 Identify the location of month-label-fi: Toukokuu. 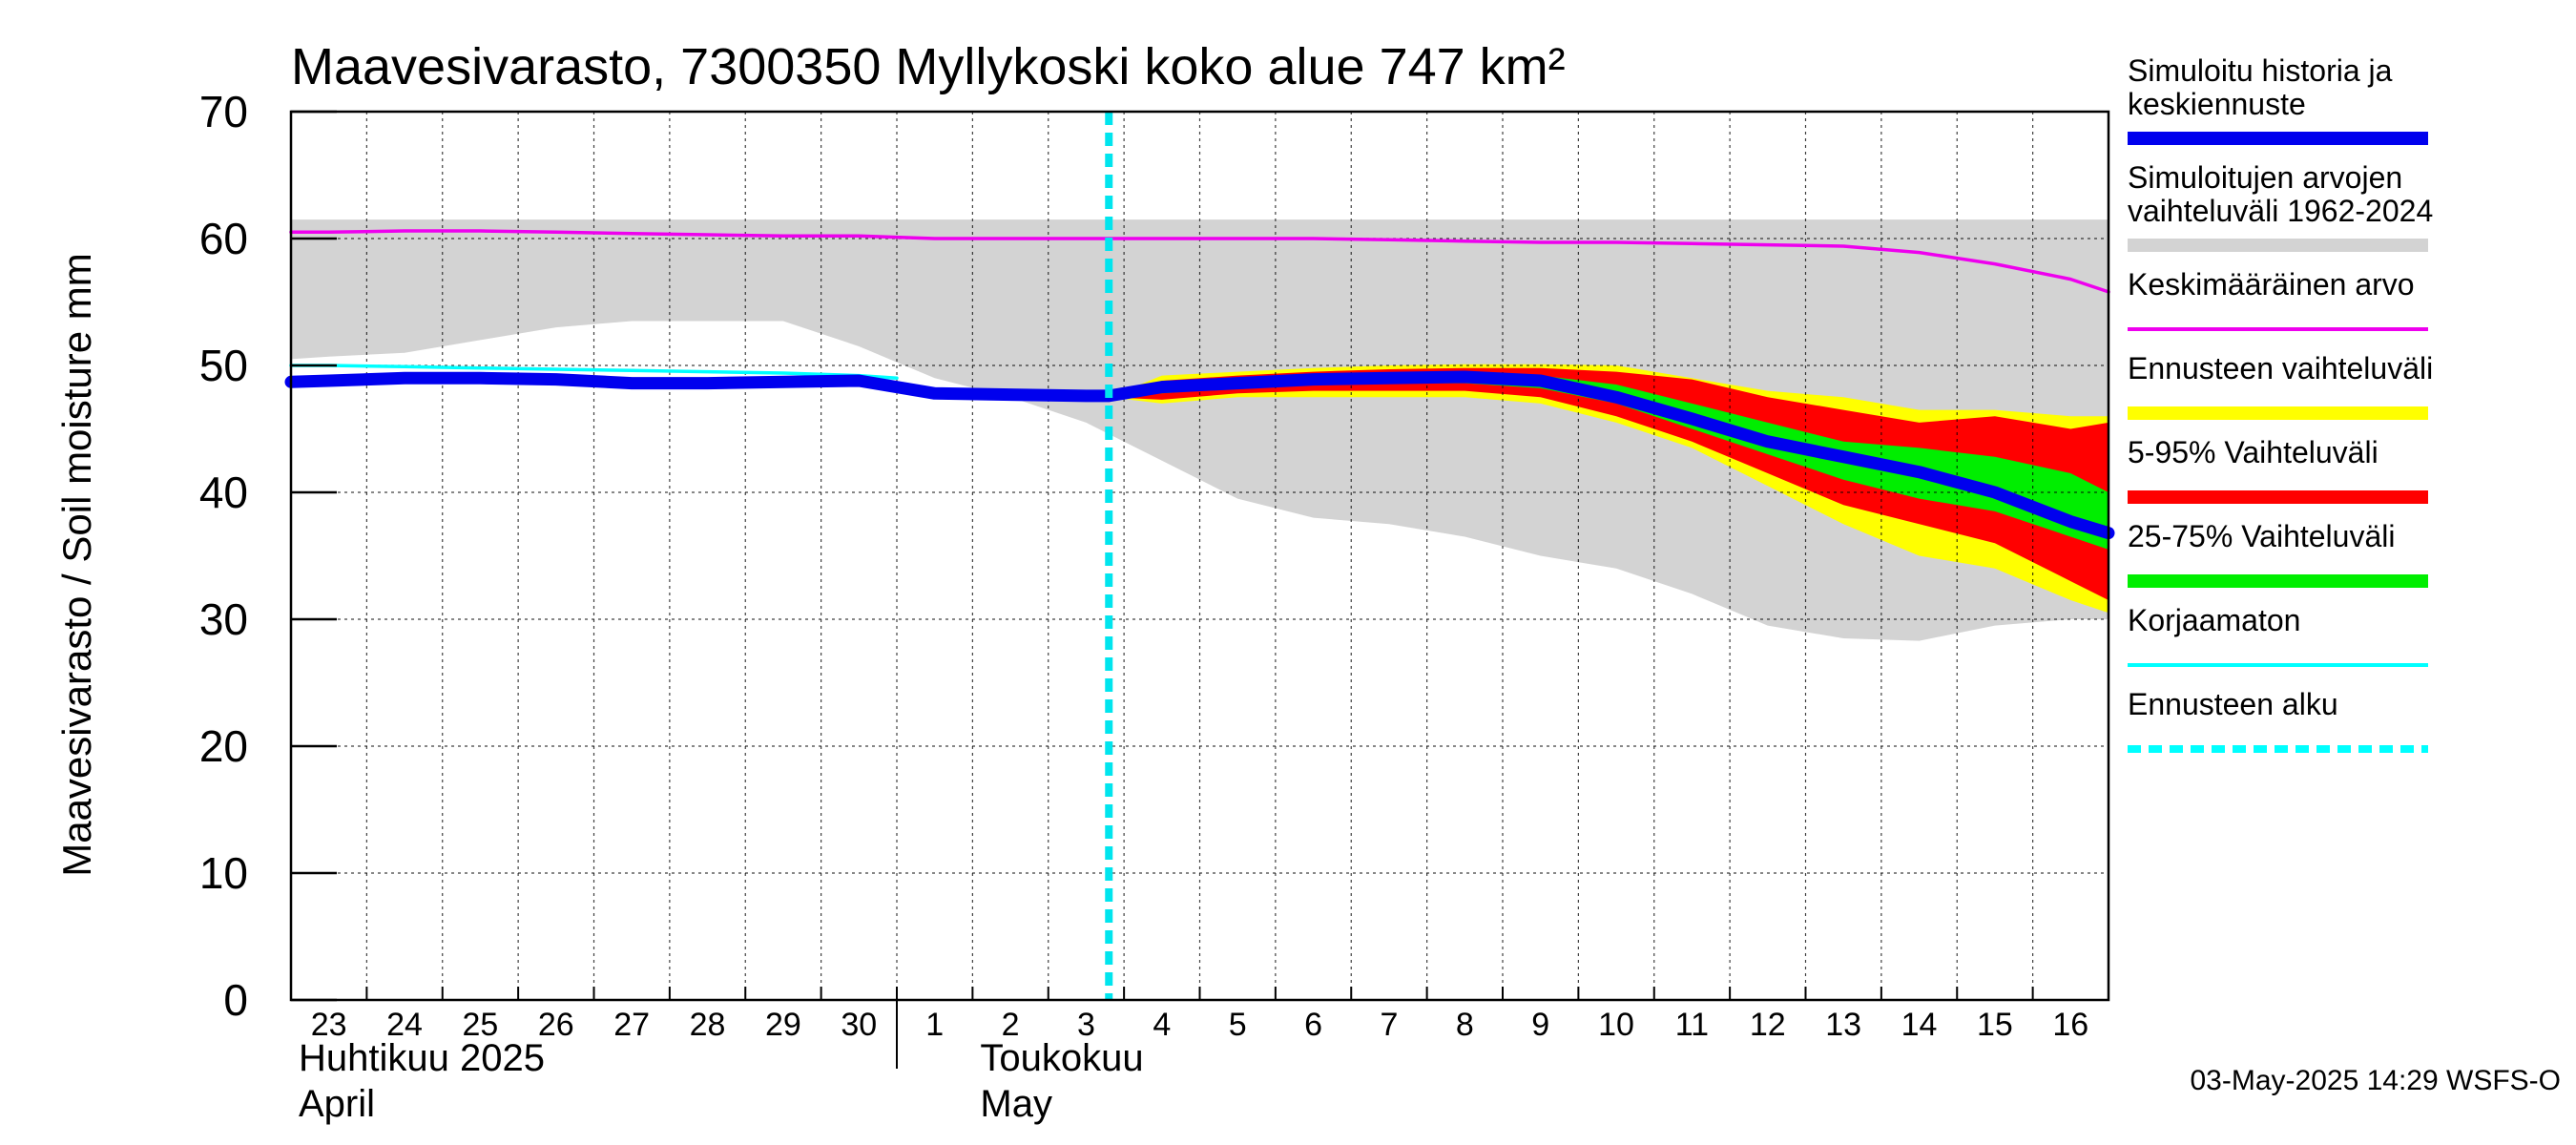
(1061, 1058).